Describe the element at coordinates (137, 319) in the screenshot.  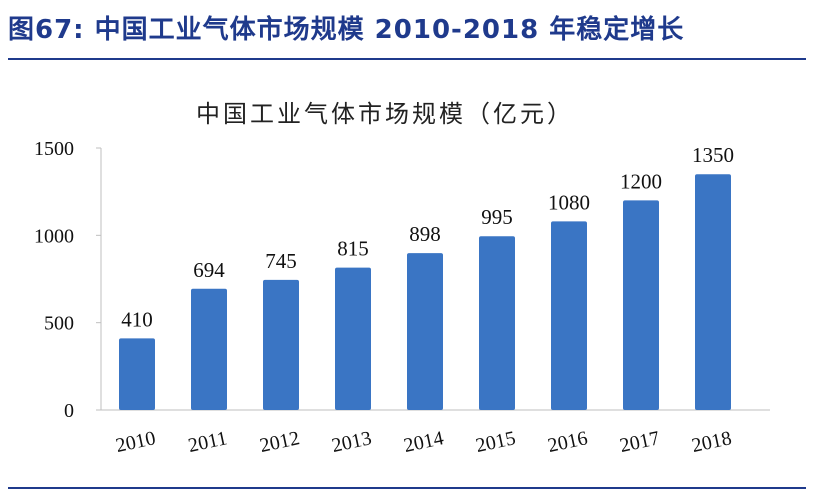
I see `bar-value-label: 410` at that location.